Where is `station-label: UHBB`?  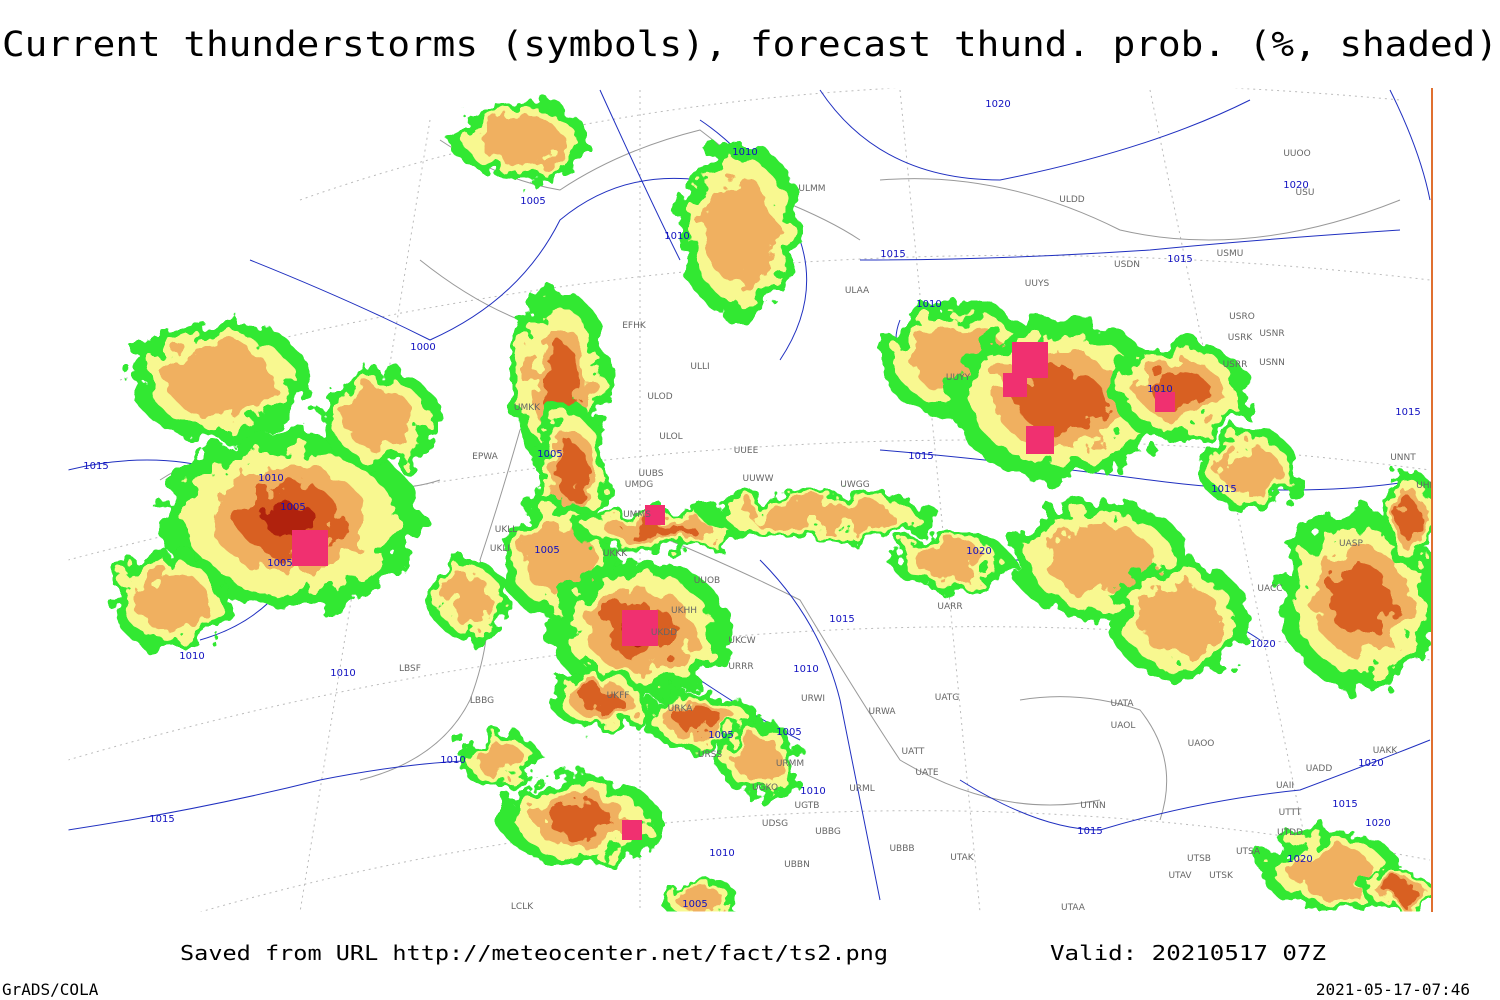 station-label: UHBB is located at coordinates (1429, 486).